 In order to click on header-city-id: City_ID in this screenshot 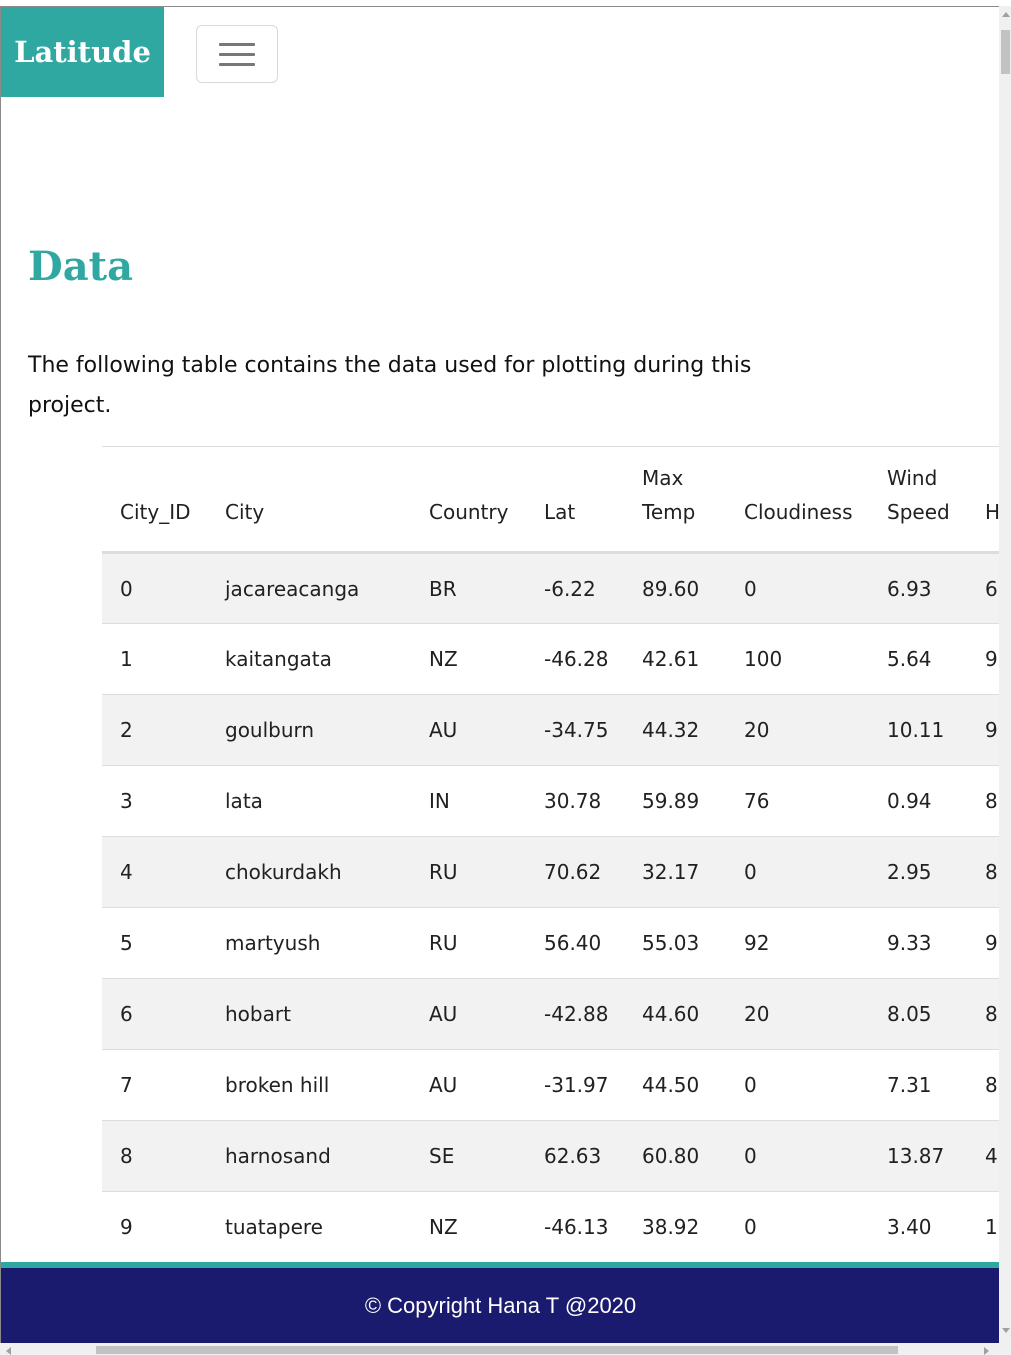, I will do `click(163, 500)`.